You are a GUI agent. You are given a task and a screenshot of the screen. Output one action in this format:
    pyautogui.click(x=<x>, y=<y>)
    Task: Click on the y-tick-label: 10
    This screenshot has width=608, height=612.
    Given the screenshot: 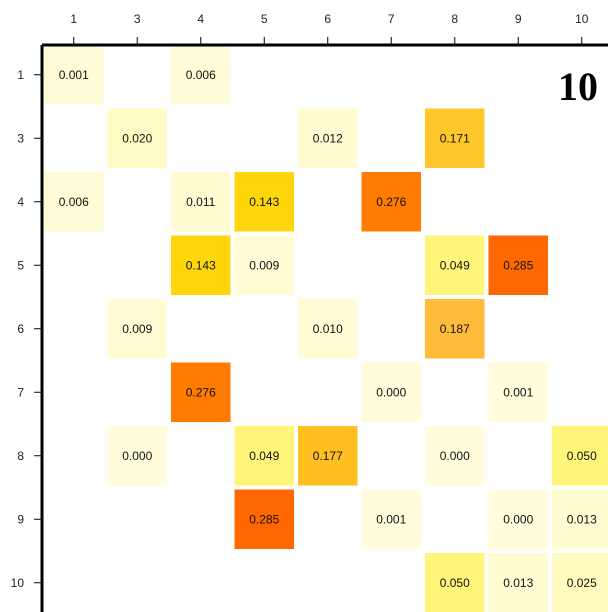 What is the action you would take?
    pyautogui.click(x=18, y=583)
    